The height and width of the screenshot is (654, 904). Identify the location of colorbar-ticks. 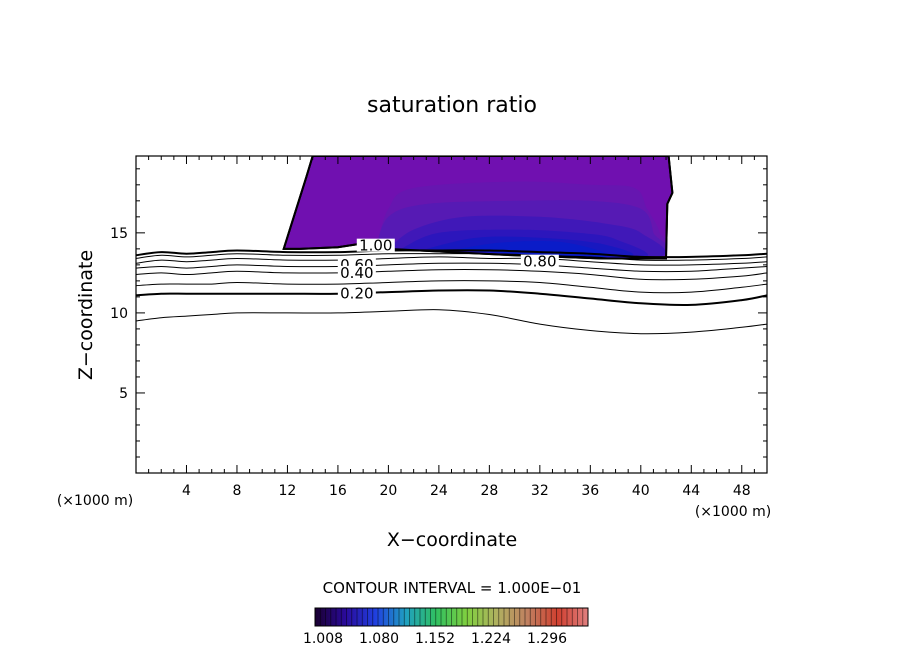
(451, 617).